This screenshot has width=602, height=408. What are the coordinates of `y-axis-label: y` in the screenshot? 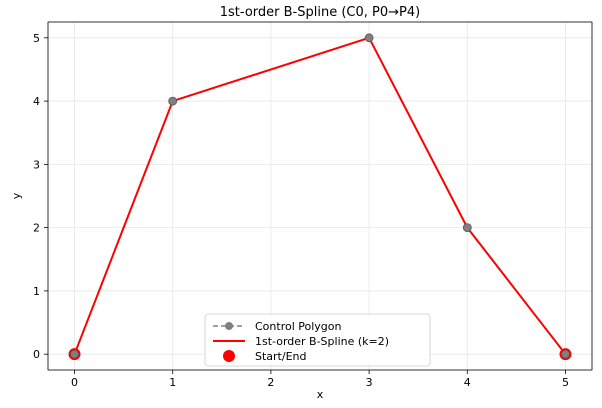 It's located at (16, 195).